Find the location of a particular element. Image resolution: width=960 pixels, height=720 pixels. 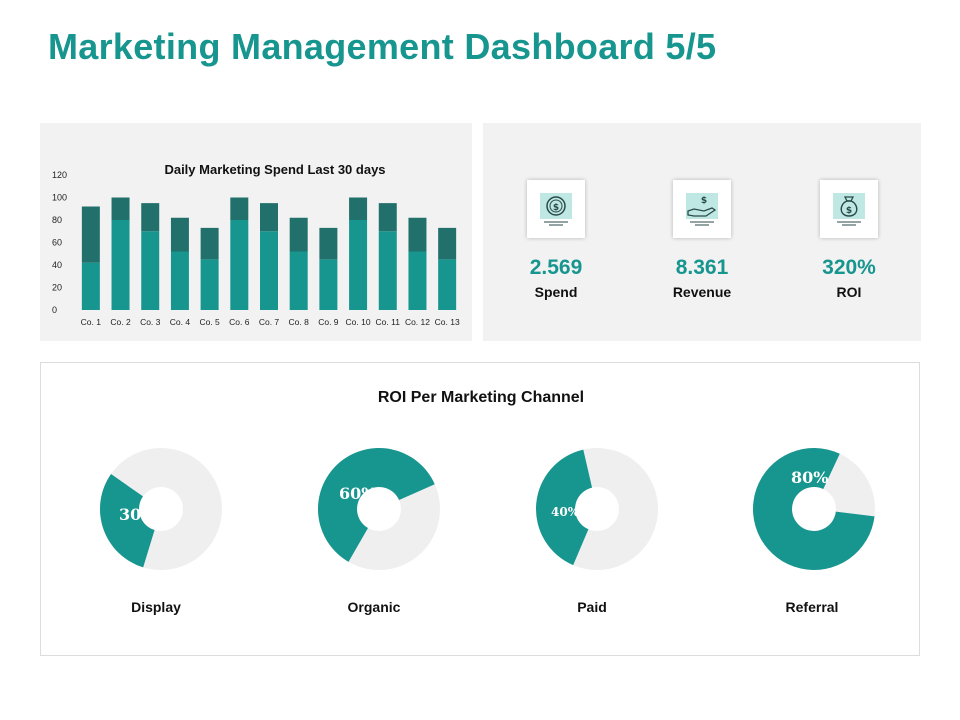

x-tick-label: Co. 10 is located at coordinates (358, 322).